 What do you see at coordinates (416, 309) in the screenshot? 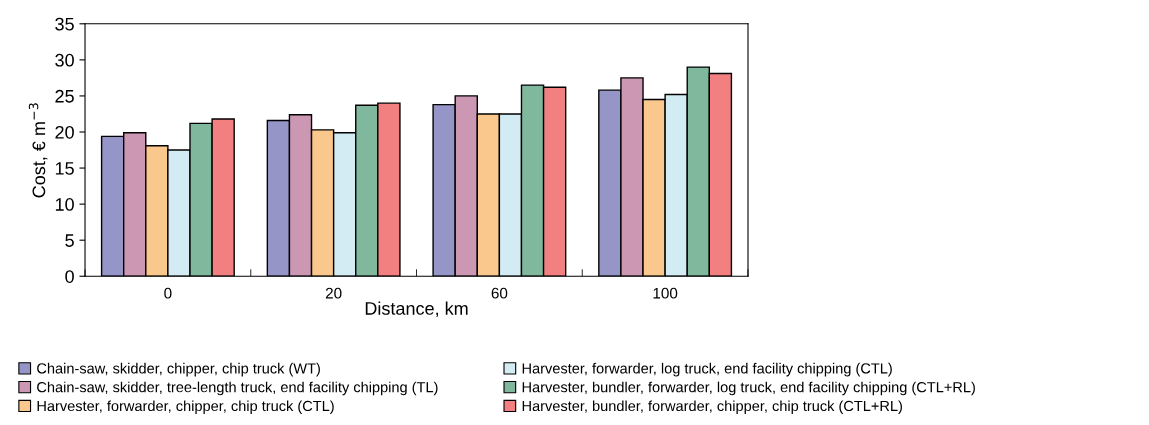
I see `x-axis-title: Distance, km` at bounding box center [416, 309].